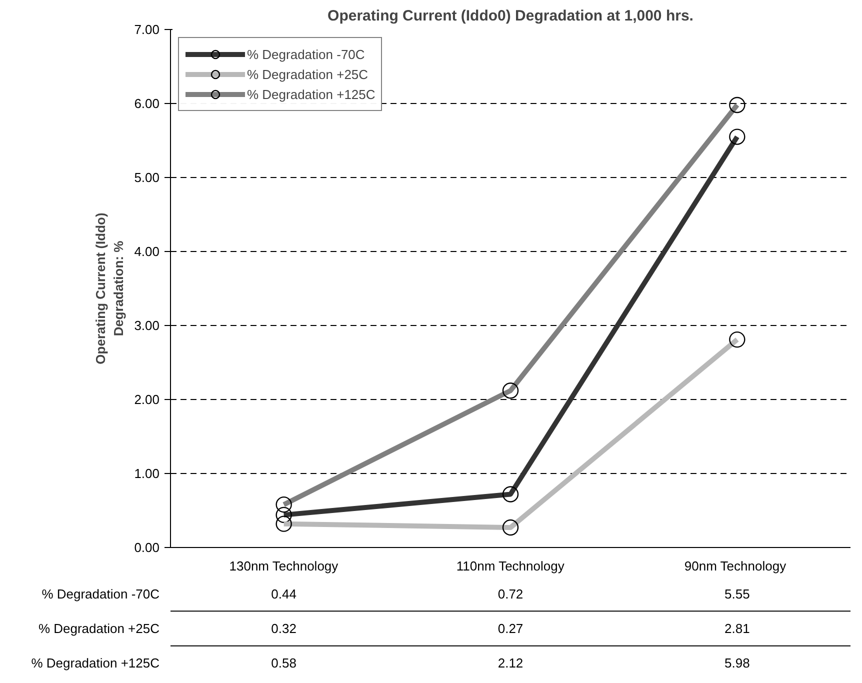 This screenshot has height=683, width=862. What do you see at coordinates (147, 177) in the screenshot?
I see `y-tick-label: 5.00` at bounding box center [147, 177].